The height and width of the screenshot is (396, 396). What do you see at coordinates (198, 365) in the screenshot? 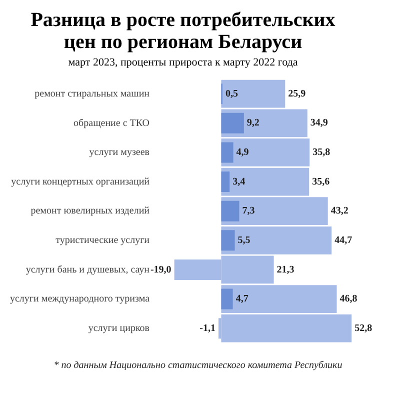
I see `text: * по данным Национально статистического комитета Республики` at bounding box center [198, 365].